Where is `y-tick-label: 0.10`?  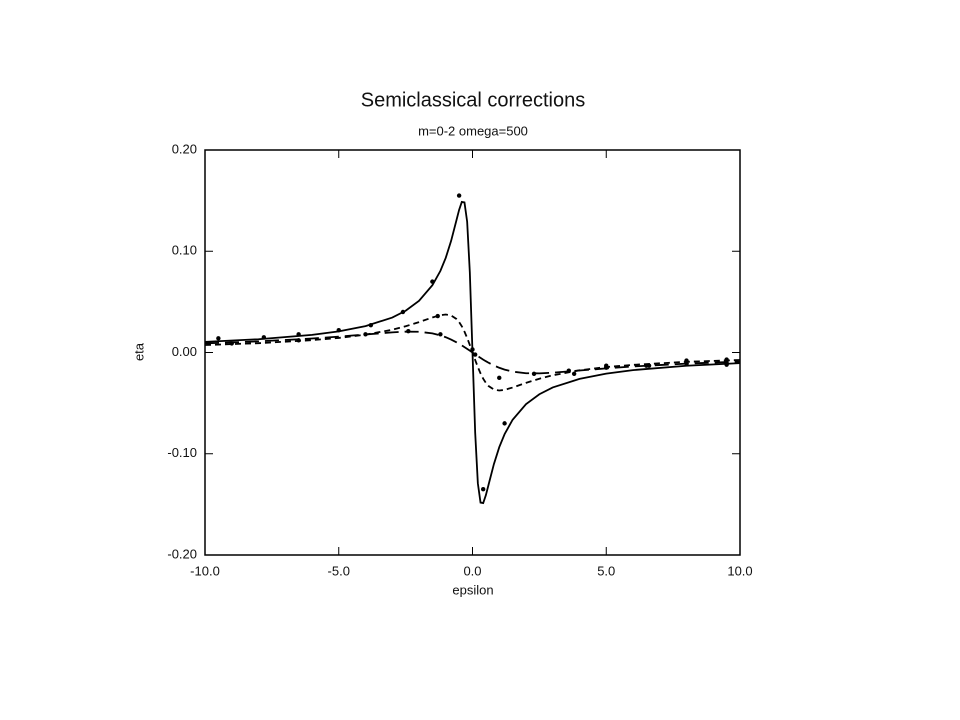
y-tick-label: 0.10 is located at coordinates (184, 250).